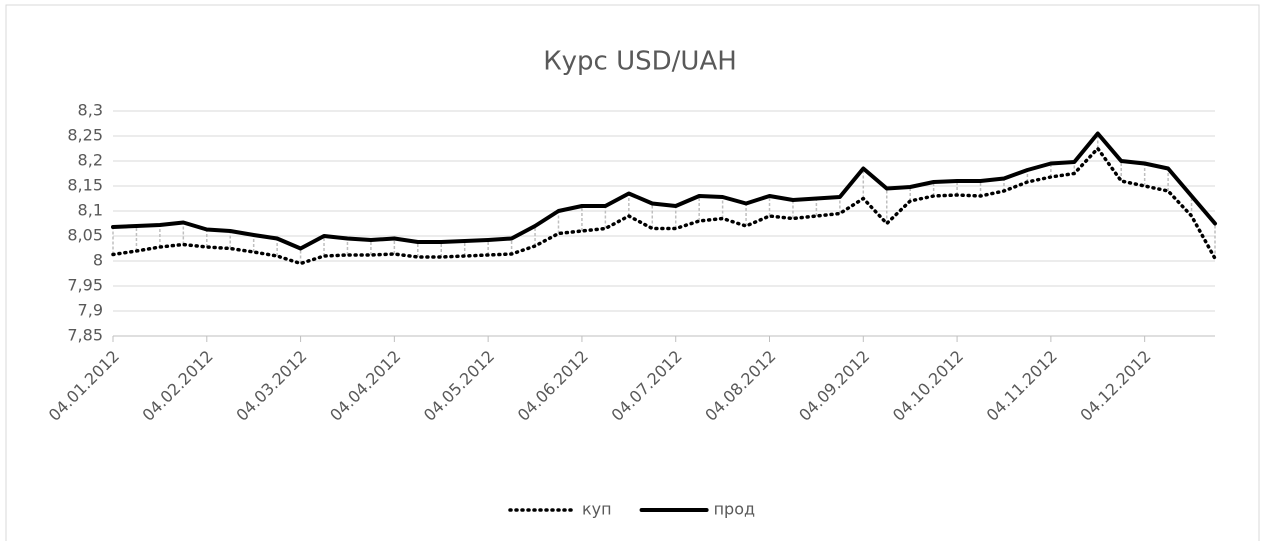  Describe the element at coordinates (640, 62) in the screenshot. I see `chart-title: Курс USD/UAH` at that location.